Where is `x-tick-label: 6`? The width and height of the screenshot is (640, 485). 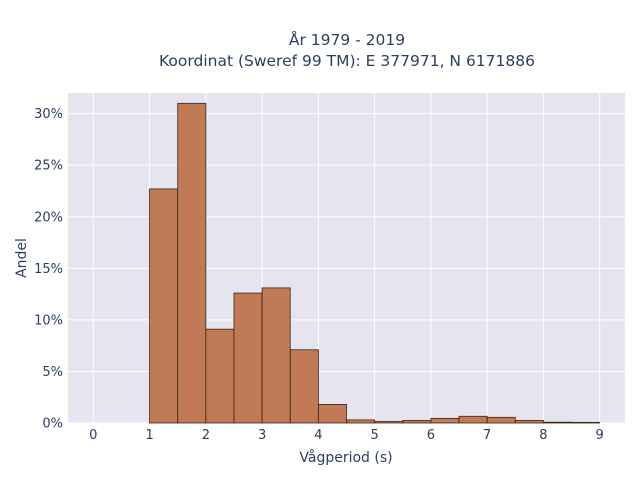 x-tick-label: 6 is located at coordinates (431, 435).